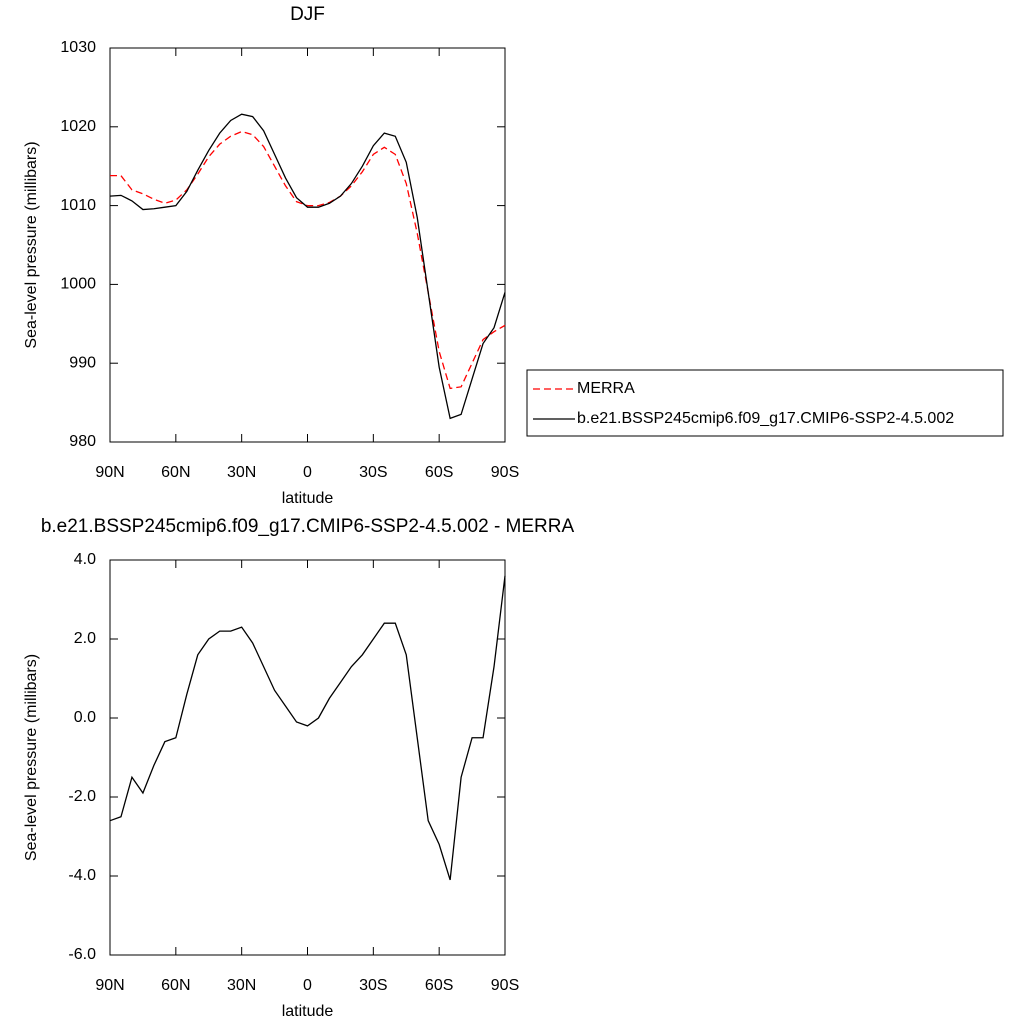 This screenshot has height=1024, width=1024. What do you see at coordinates (78, 126) in the screenshot?
I see `y-tick-label: 1020` at bounding box center [78, 126].